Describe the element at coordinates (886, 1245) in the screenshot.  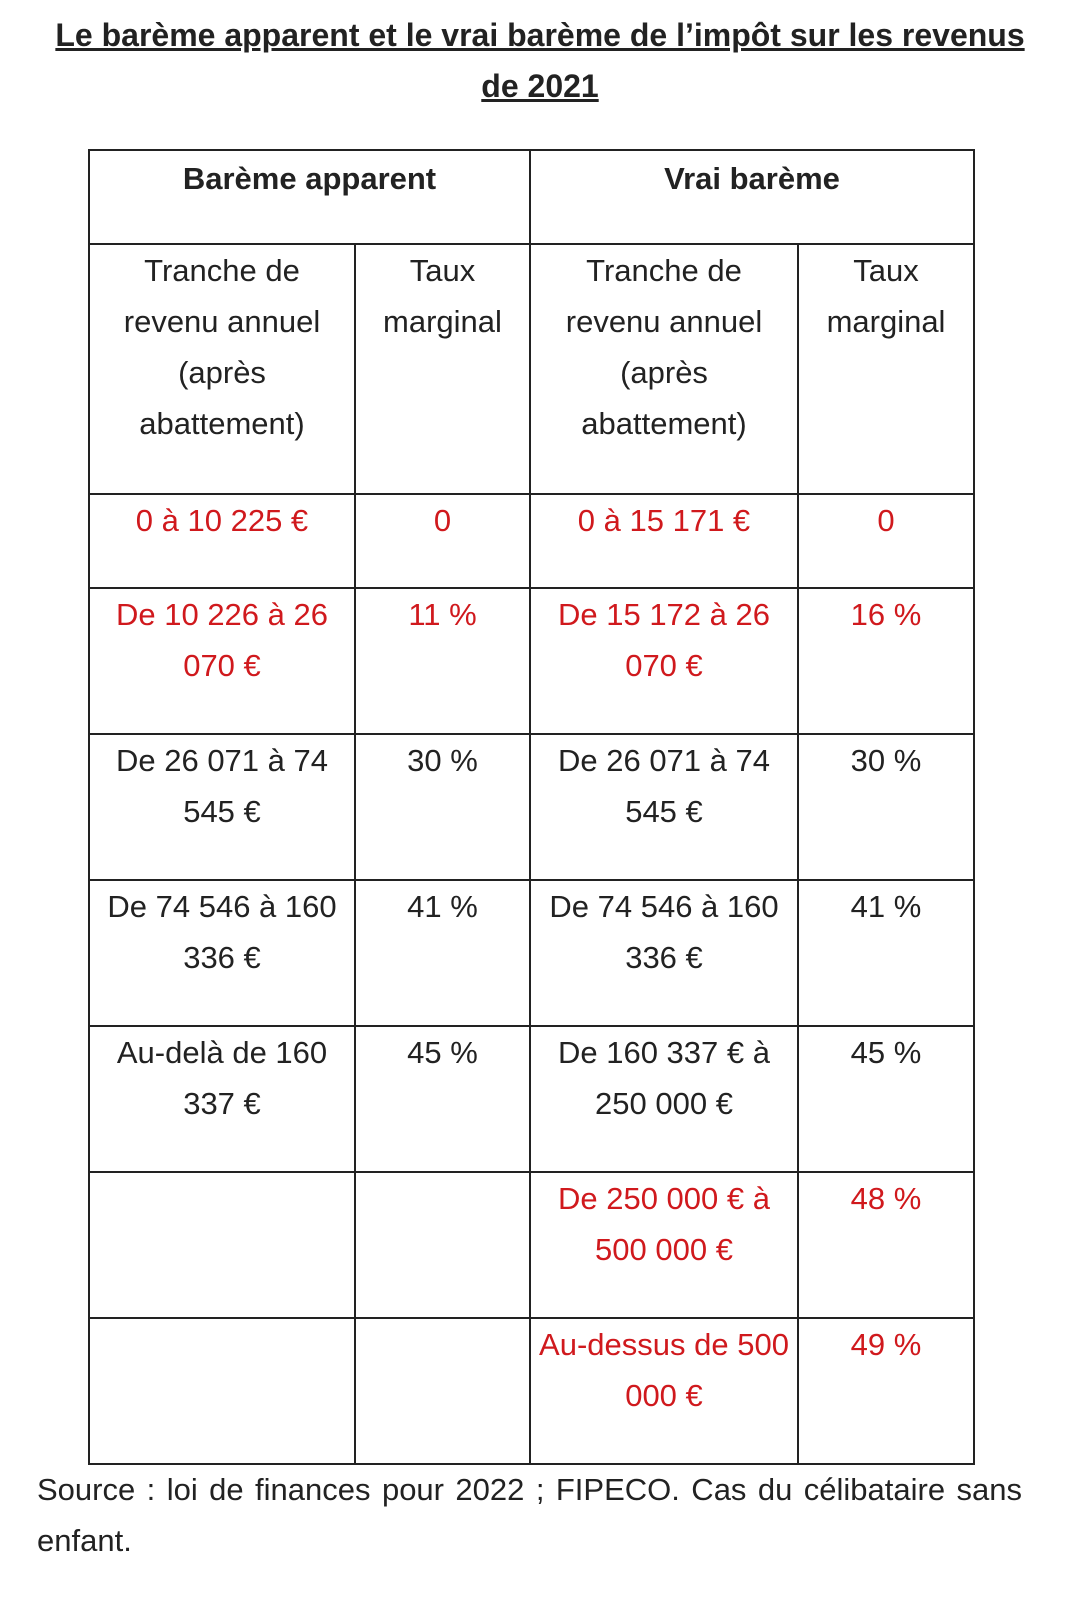
I see `cell: 48 %` at that location.